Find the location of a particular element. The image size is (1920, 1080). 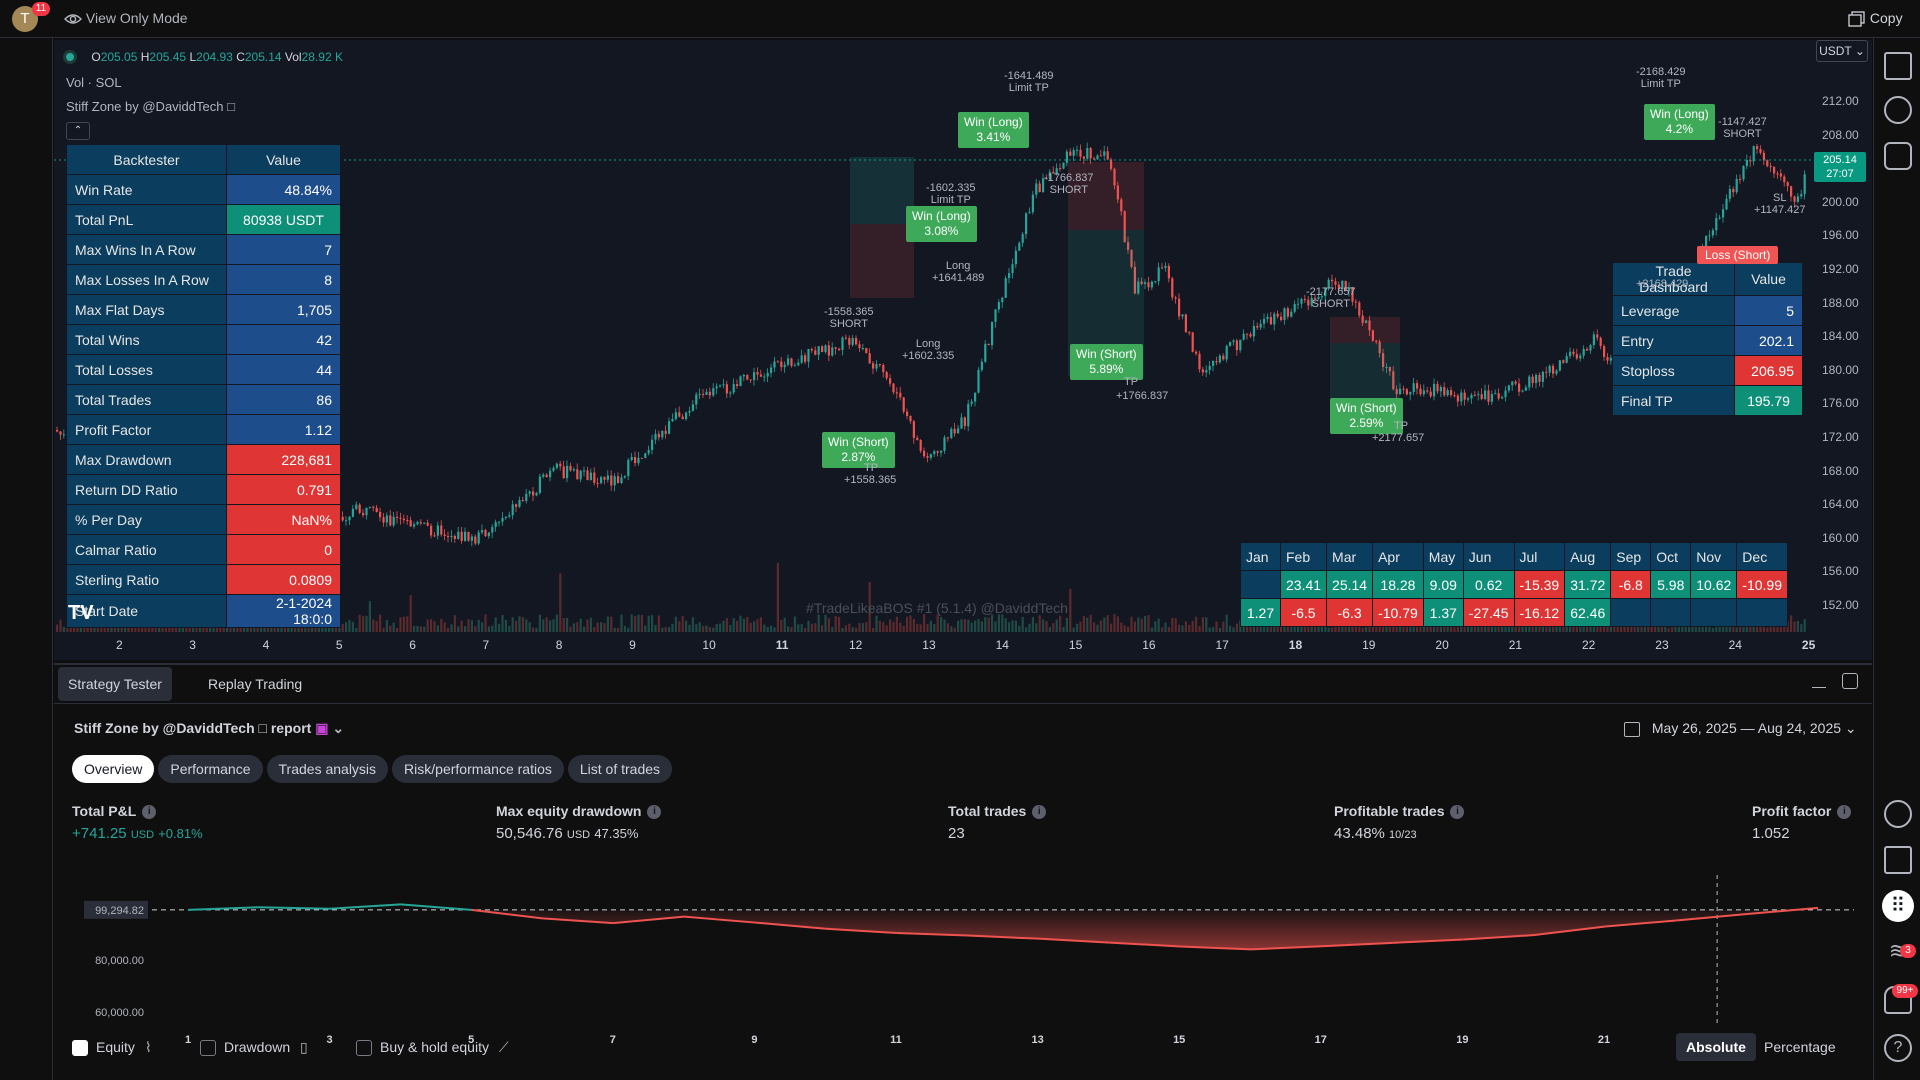

buyhold-checkbox is located at coordinates (364, 1048).